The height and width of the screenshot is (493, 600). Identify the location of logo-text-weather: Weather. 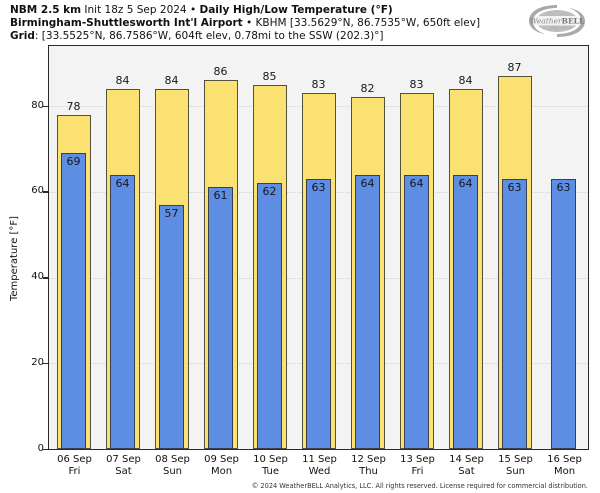
(546, 21).